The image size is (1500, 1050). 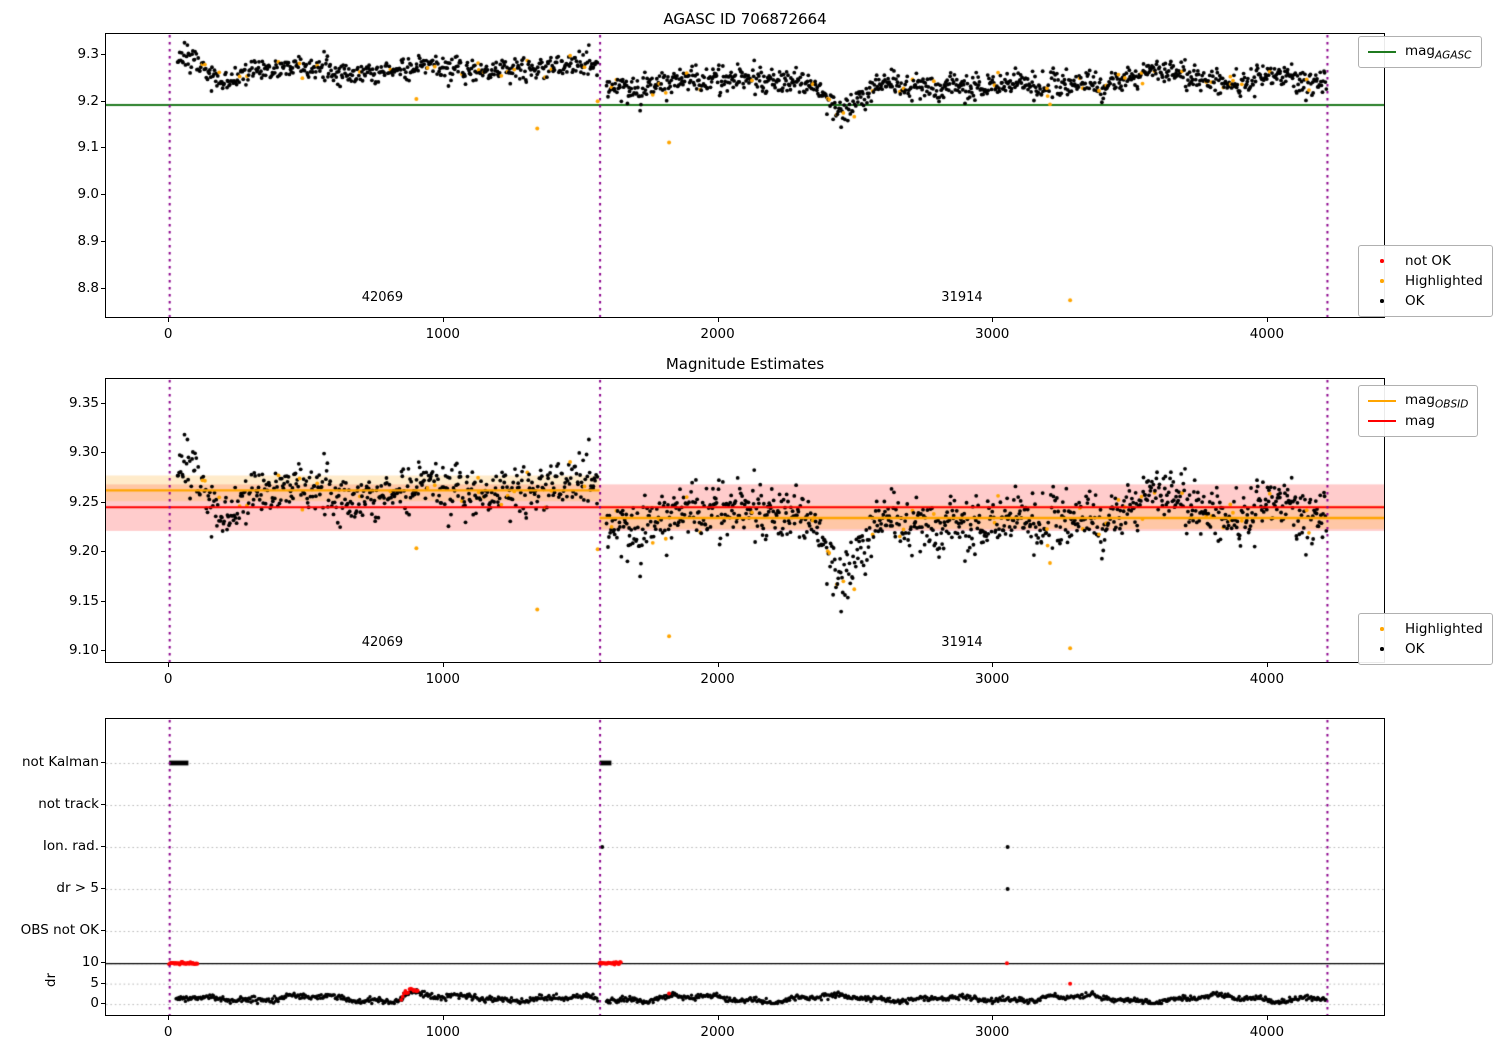 I want to click on y-tick-label: 9.20, so click(x=83, y=551).